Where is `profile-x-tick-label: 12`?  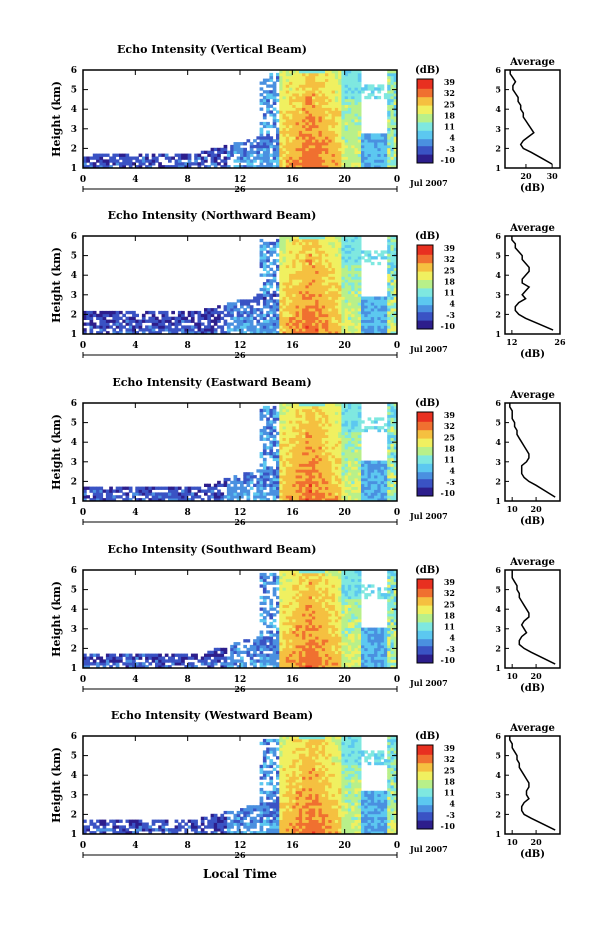 profile-x-tick-label: 12 is located at coordinates (511, 342).